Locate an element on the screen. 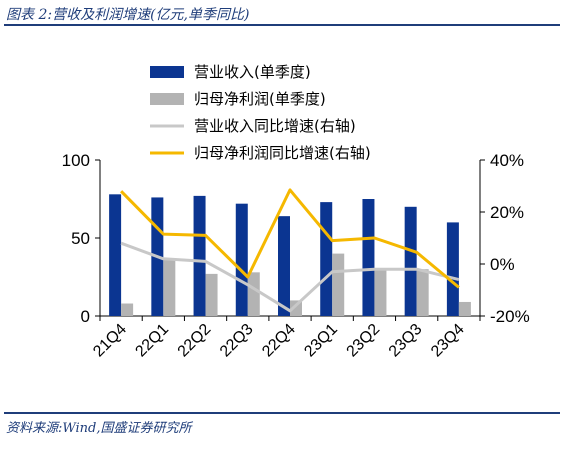  right-tick-label: 0% is located at coordinates (502, 264).